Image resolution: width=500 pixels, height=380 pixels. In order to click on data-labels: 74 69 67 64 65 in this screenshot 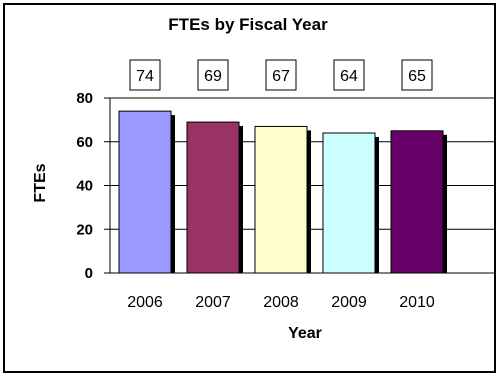, I will do `click(281, 75)`.